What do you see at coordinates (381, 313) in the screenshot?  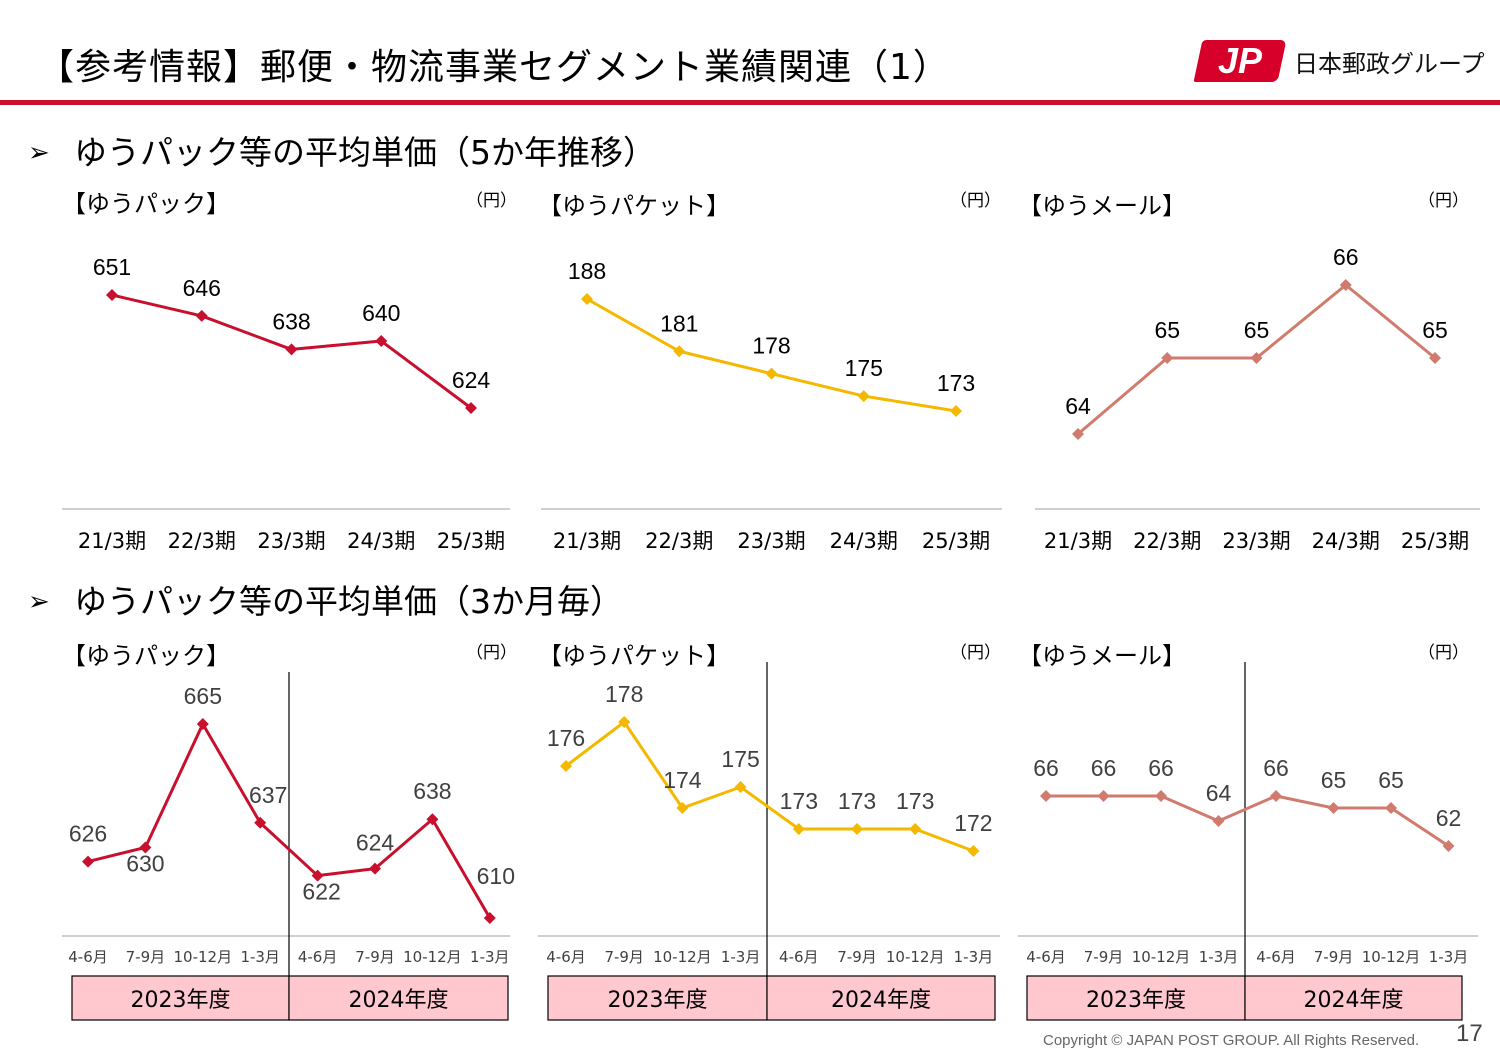 I see `data-label: 640` at bounding box center [381, 313].